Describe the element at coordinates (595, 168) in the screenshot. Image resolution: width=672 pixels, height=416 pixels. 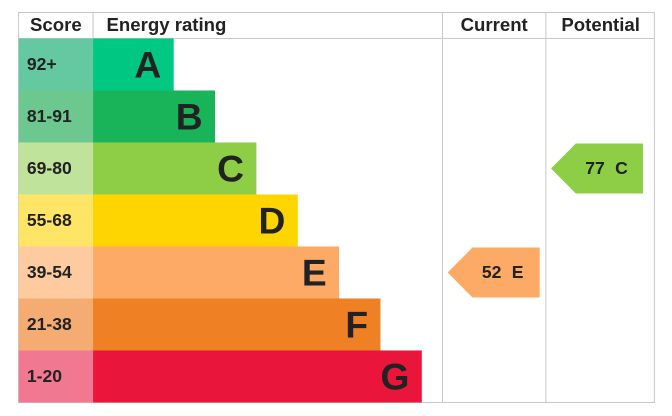
I see `potential-value: 77` at that location.